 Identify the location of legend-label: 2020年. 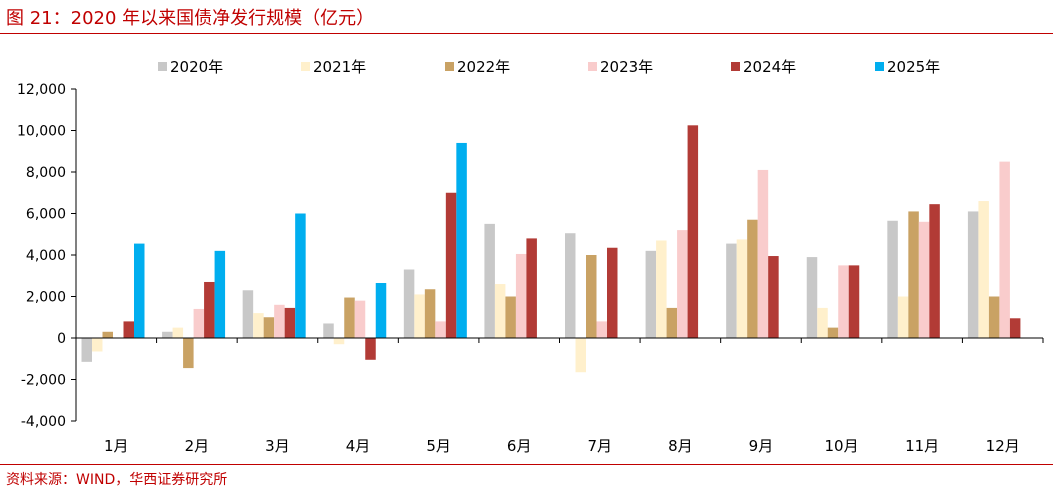
(196, 67).